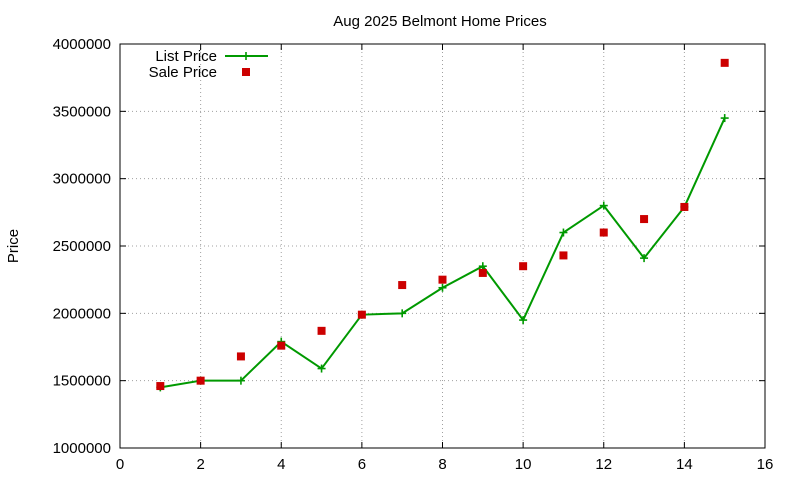  I want to click on x-tick-label: 0, so click(120, 464).